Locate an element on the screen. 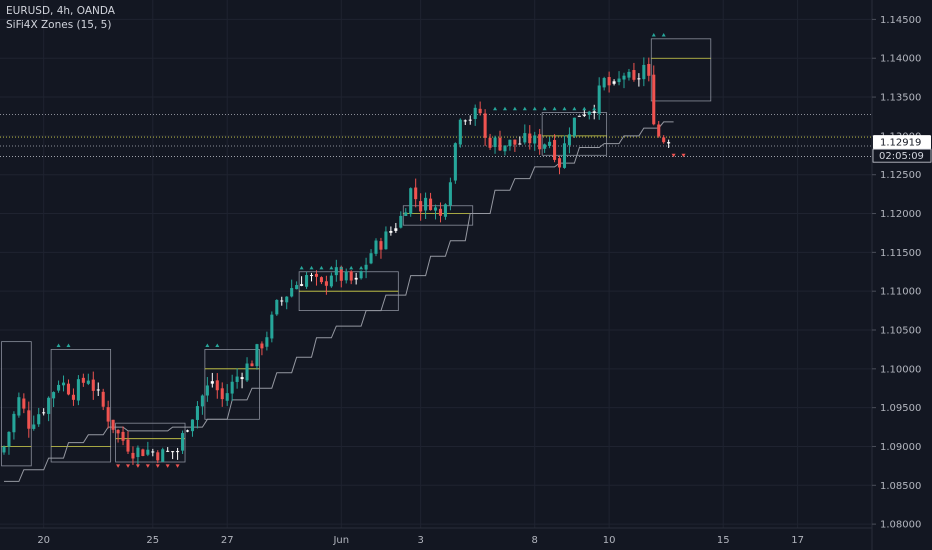 The height and width of the screenshot is (550, 932). y-tick-label: 1.08500 is located at coordinates (900, 486).